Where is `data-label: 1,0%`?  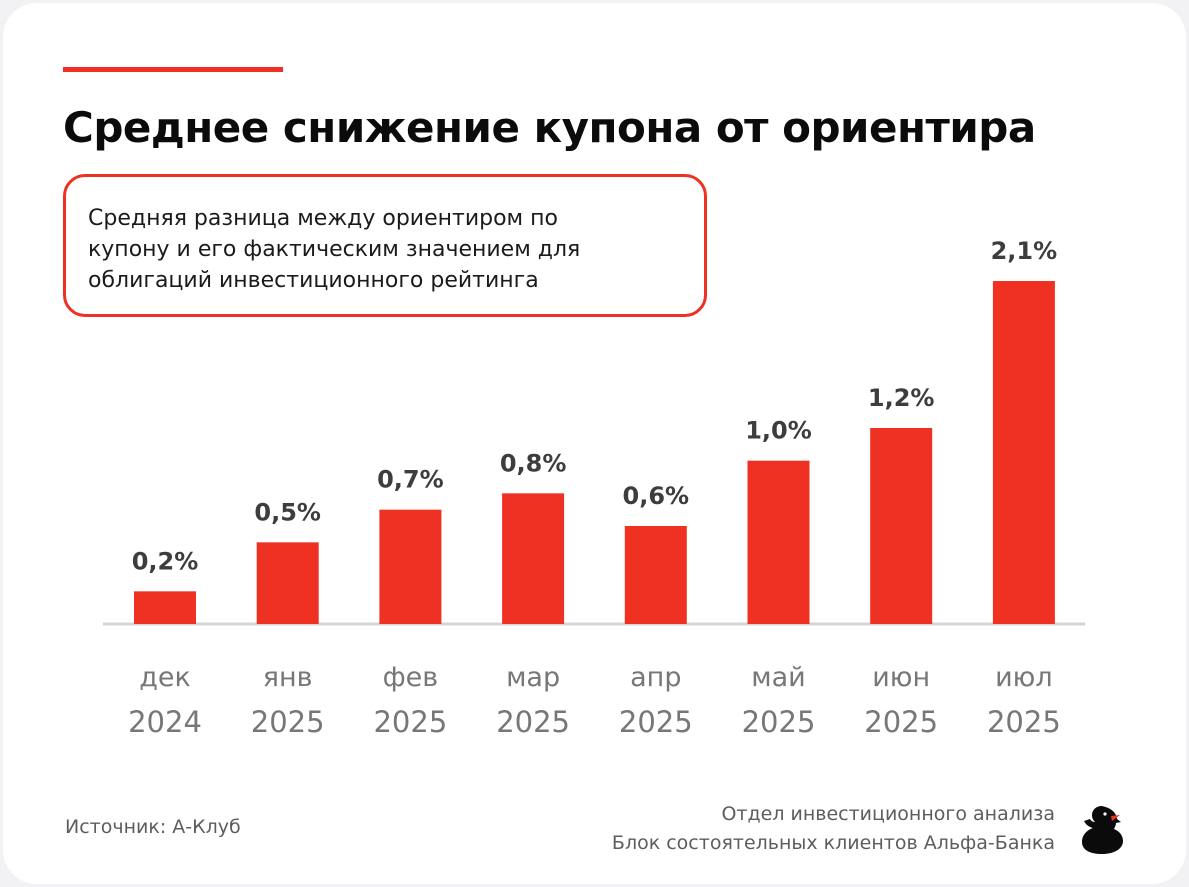
data-label: 1,0% is located at coordinates (778, 431).